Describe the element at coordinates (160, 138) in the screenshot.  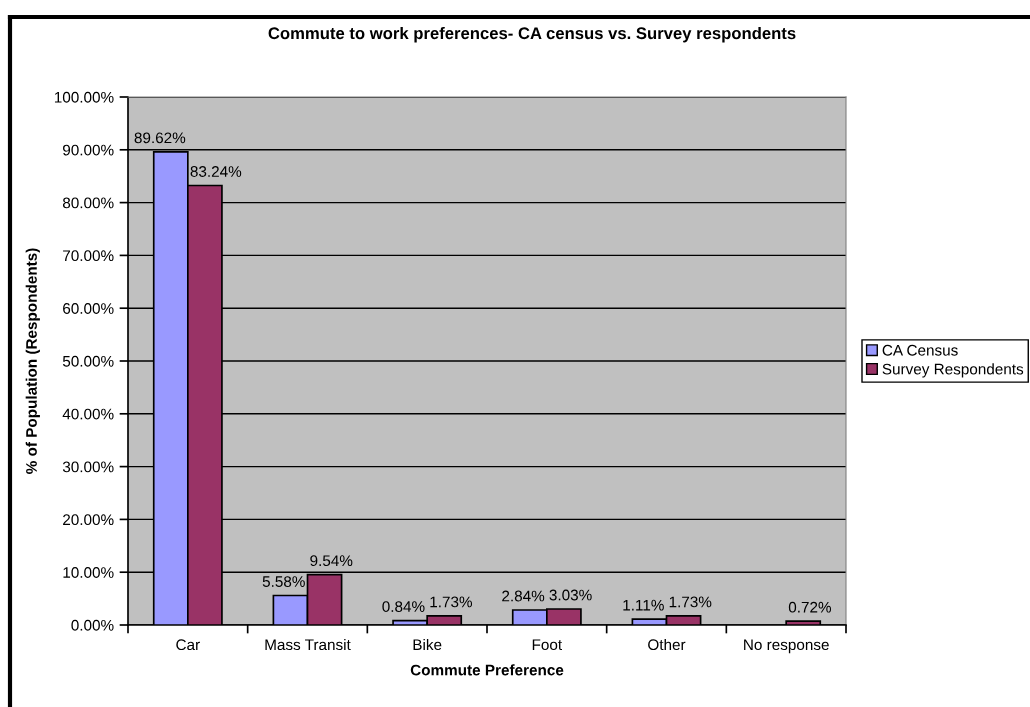
I see `data-label: 89.62%` at that location.